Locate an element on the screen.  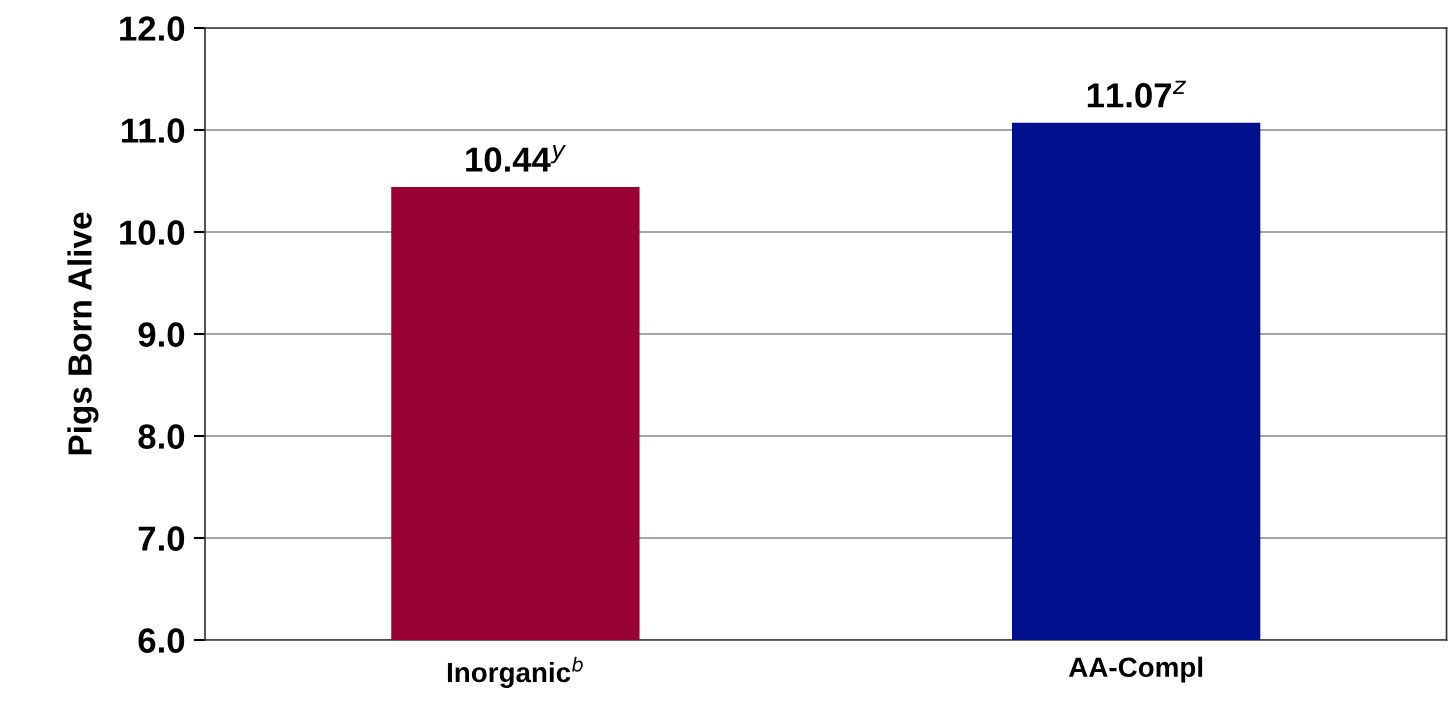
x-tick-label: Inorganic$^{b}$ is located at coordinates (515, 672).